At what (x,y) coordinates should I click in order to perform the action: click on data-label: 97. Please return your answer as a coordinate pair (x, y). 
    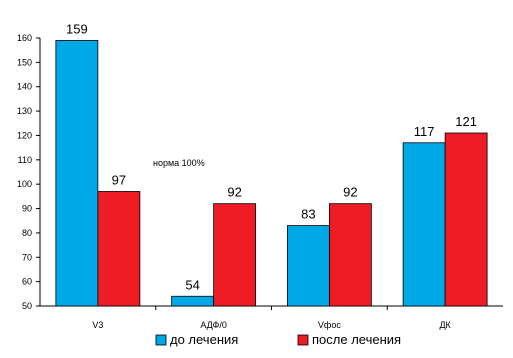
    Looking at the image, I should click on (119, 179).